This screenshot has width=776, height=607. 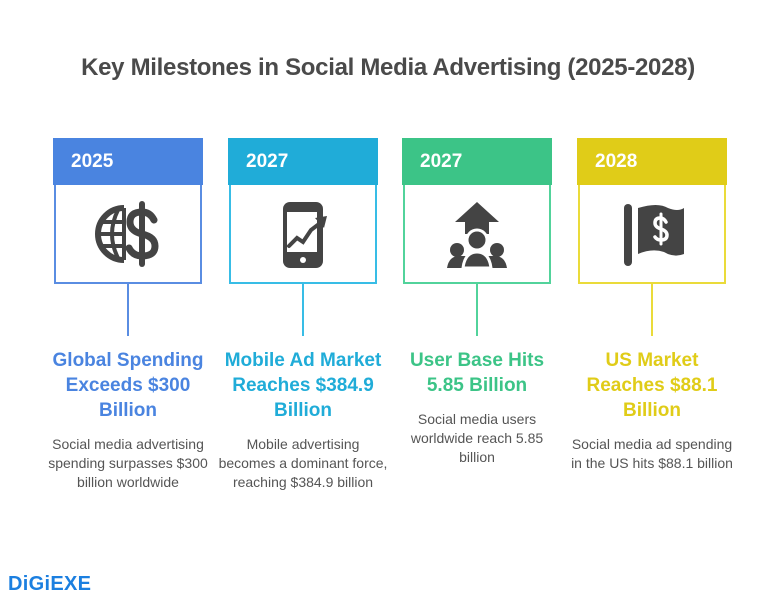 I want to click on year-badge: 2025, so click(x=128, y=161).